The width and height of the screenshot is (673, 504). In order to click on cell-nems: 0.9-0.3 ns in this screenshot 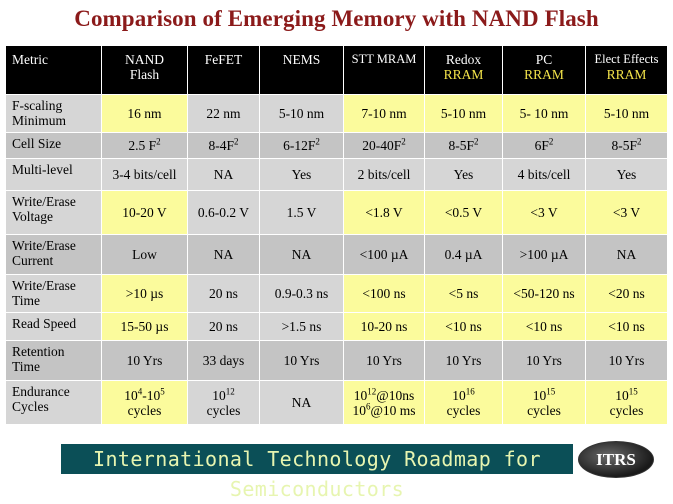, I will do `click(301, 293)`.